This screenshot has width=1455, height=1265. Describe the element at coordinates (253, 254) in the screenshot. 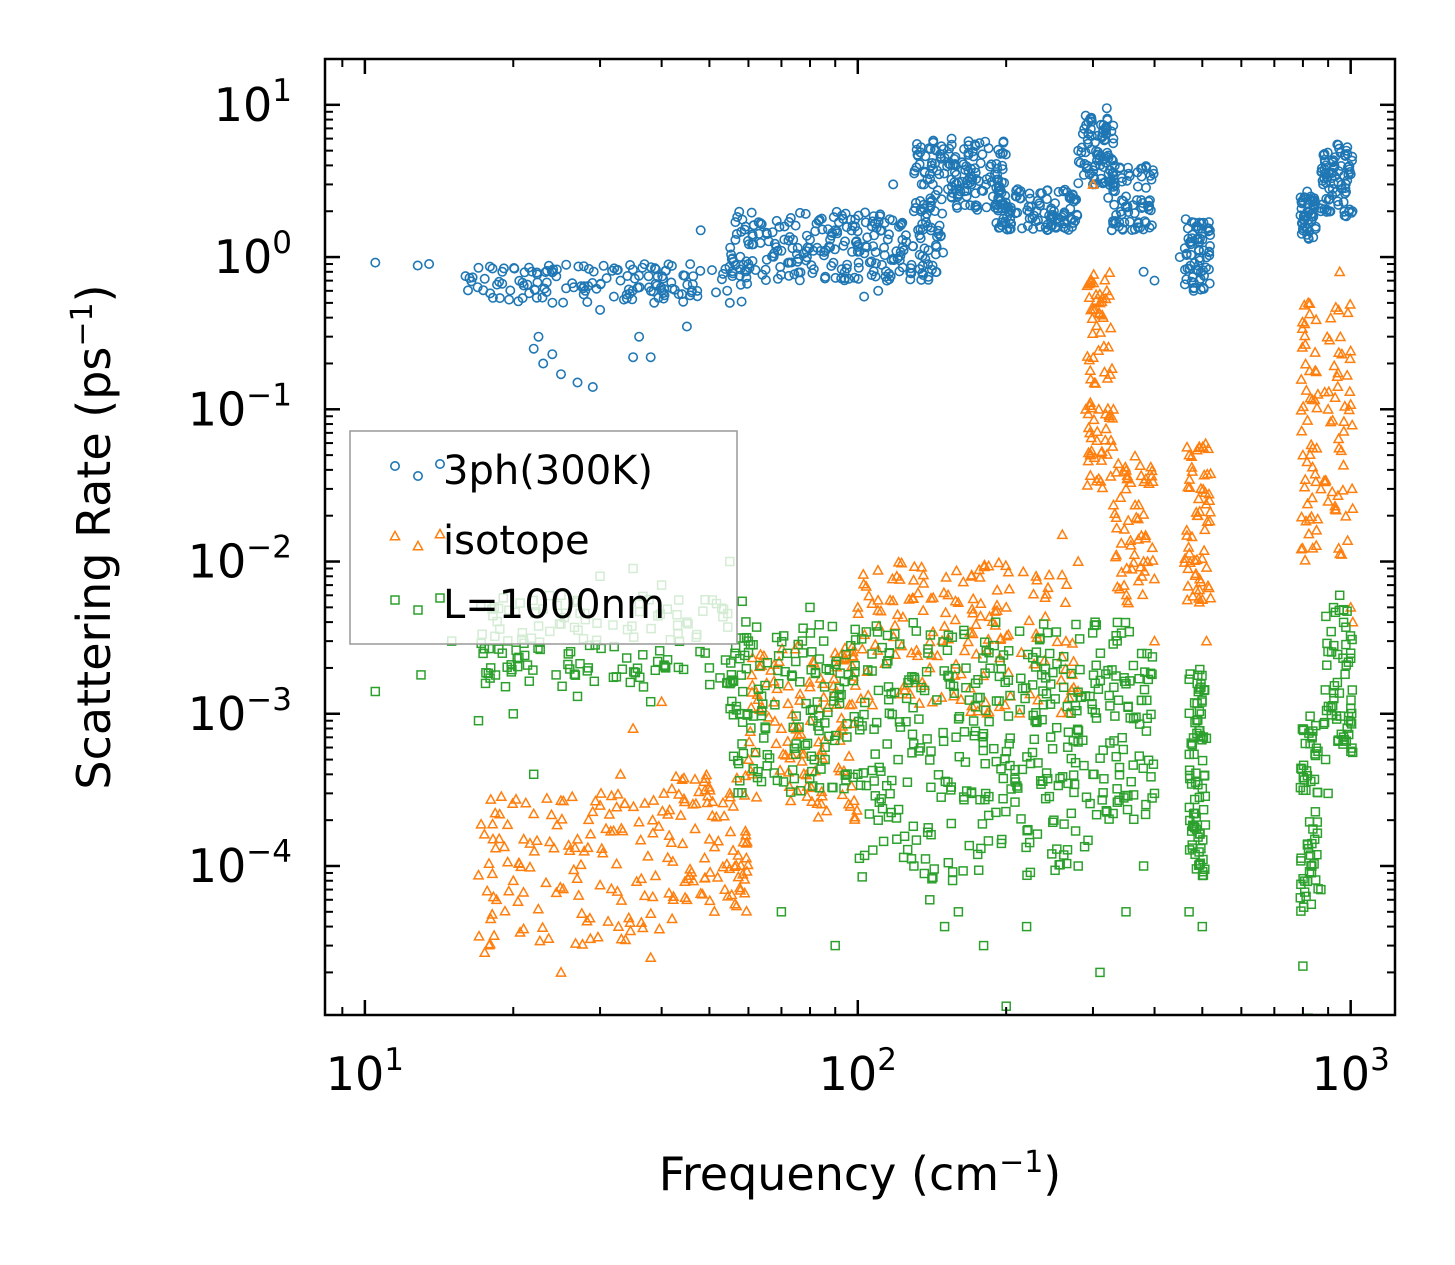

I see `y-tick-label: 100` at that location.